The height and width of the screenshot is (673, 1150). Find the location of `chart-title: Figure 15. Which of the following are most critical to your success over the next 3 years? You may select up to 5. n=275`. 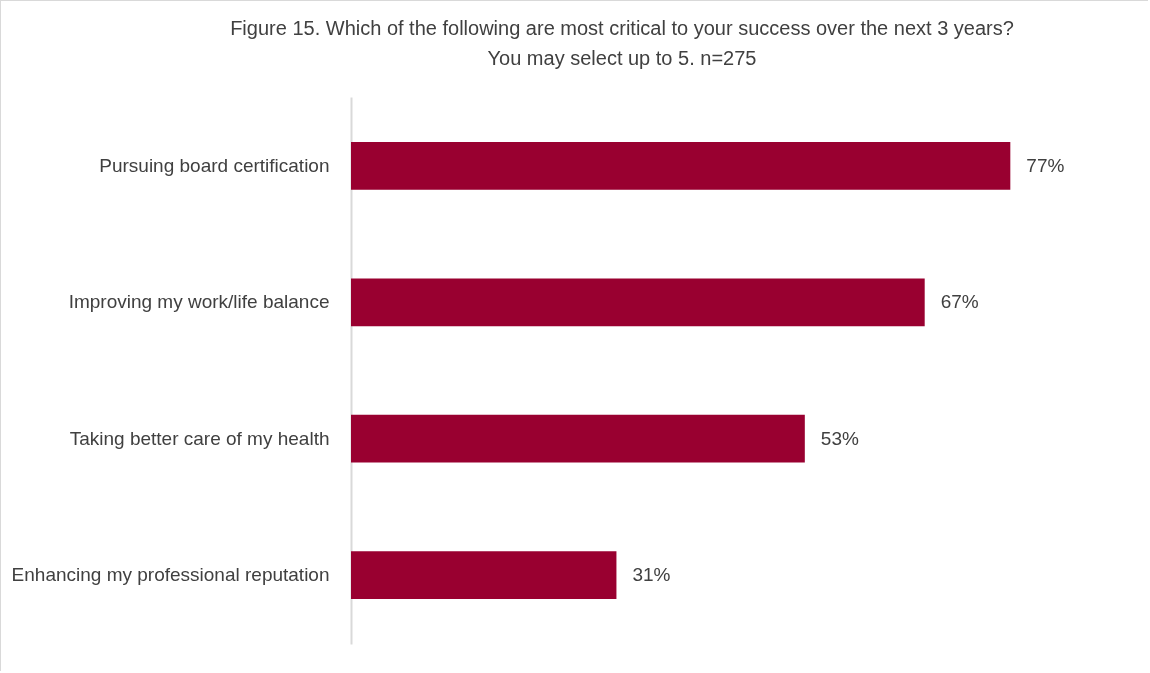

chart-title: Figure 15. Which of the following are most critical to your success over the next 3 years? You may select up to 5. n=275 is located at coordinates (622, 43).